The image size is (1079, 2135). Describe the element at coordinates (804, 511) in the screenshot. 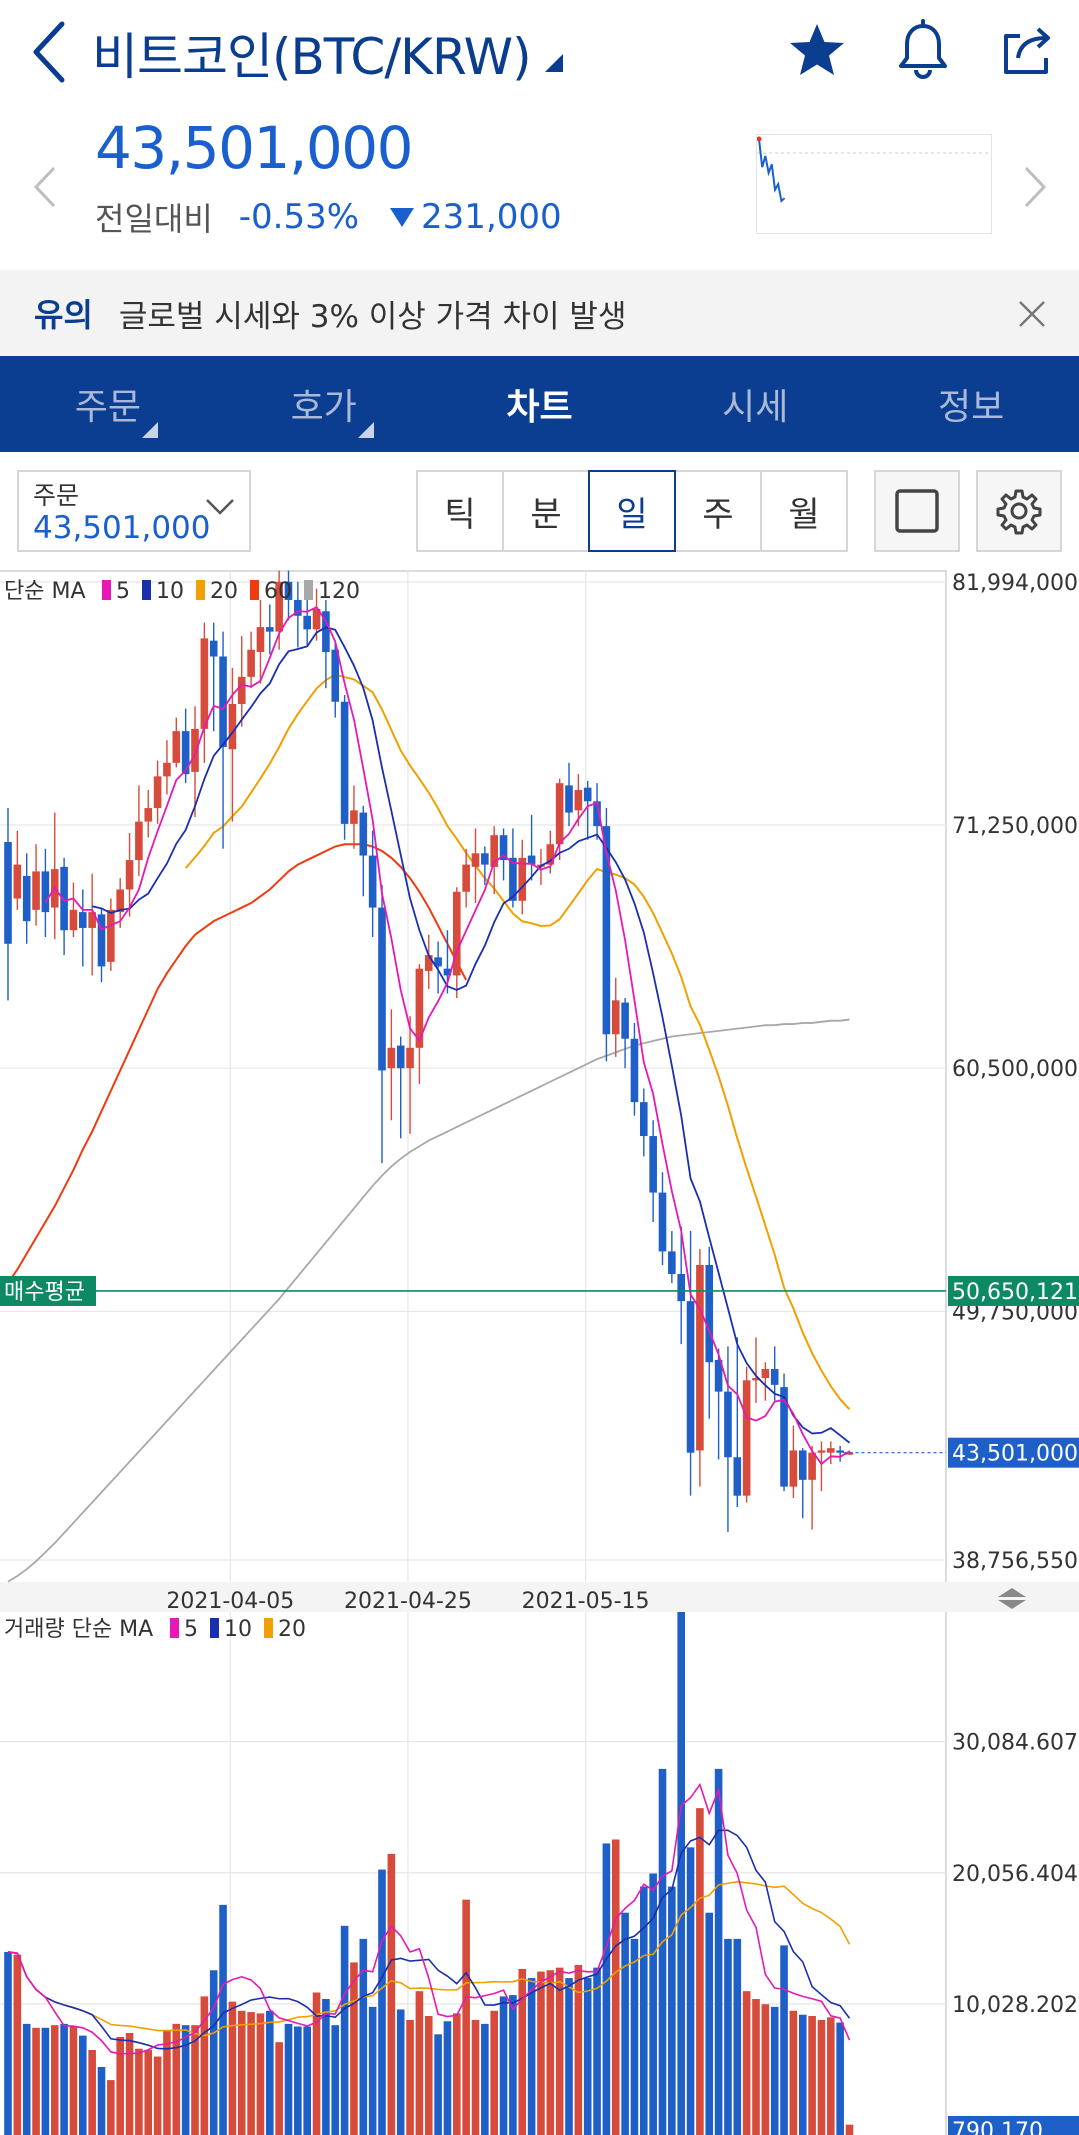

I see `period-month: 월` at that location.